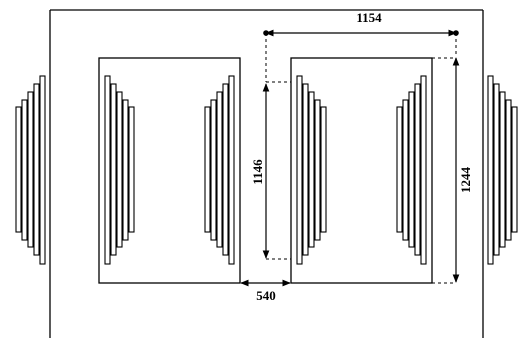 This screenshot has width=522, height=338. Describe the element at coordinates (465, 180) in the screenshot. I see `dimension-outer-height-label: 1244` at that location.